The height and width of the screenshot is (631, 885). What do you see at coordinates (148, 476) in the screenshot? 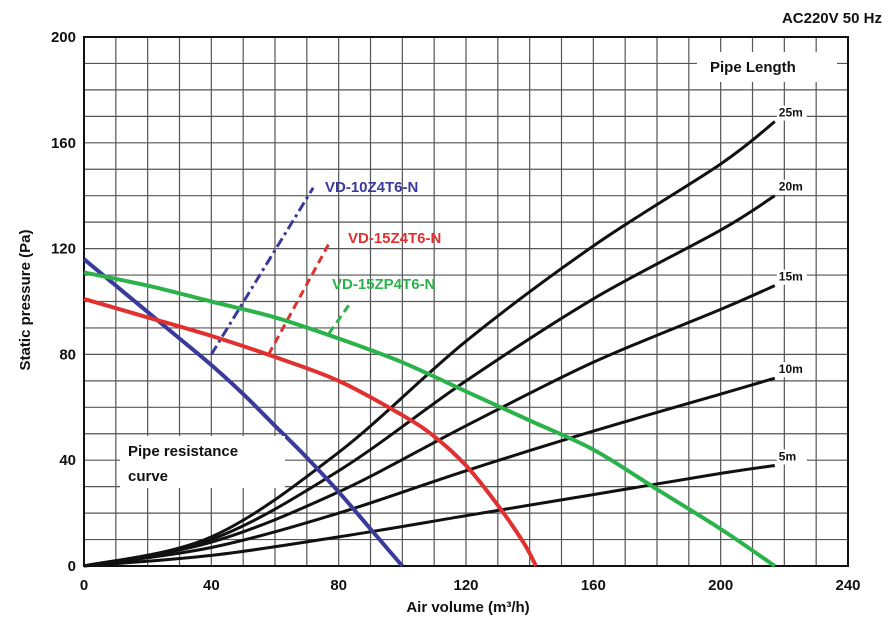
I see `pipe-resistance-note-line2: curve` at bounding box center [148, 476].